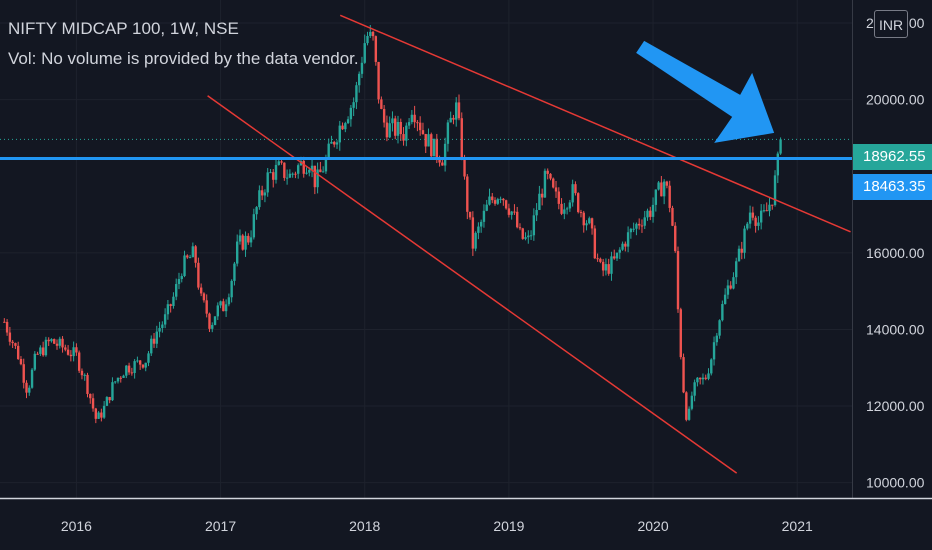 The image size is (932, 550). I want to click on arrow-annotation, so click(705, 91).